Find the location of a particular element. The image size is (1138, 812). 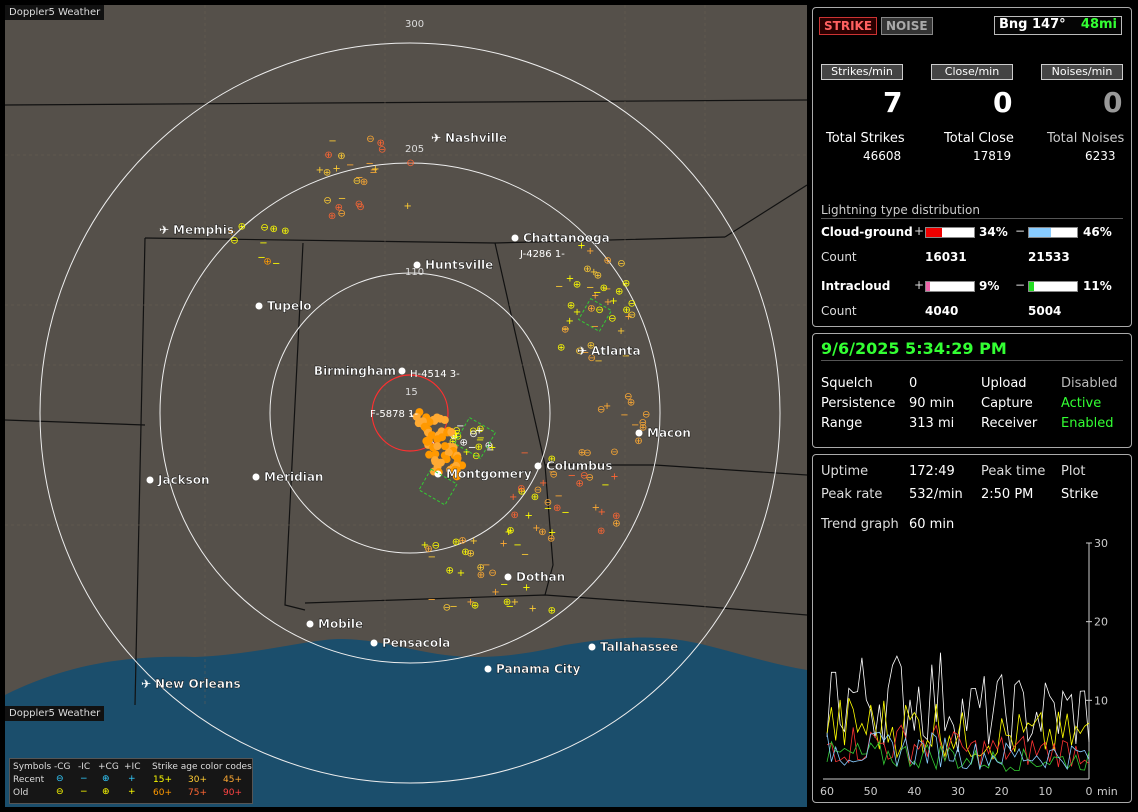

city-macon: Macon is located at coordinates (663, 433).